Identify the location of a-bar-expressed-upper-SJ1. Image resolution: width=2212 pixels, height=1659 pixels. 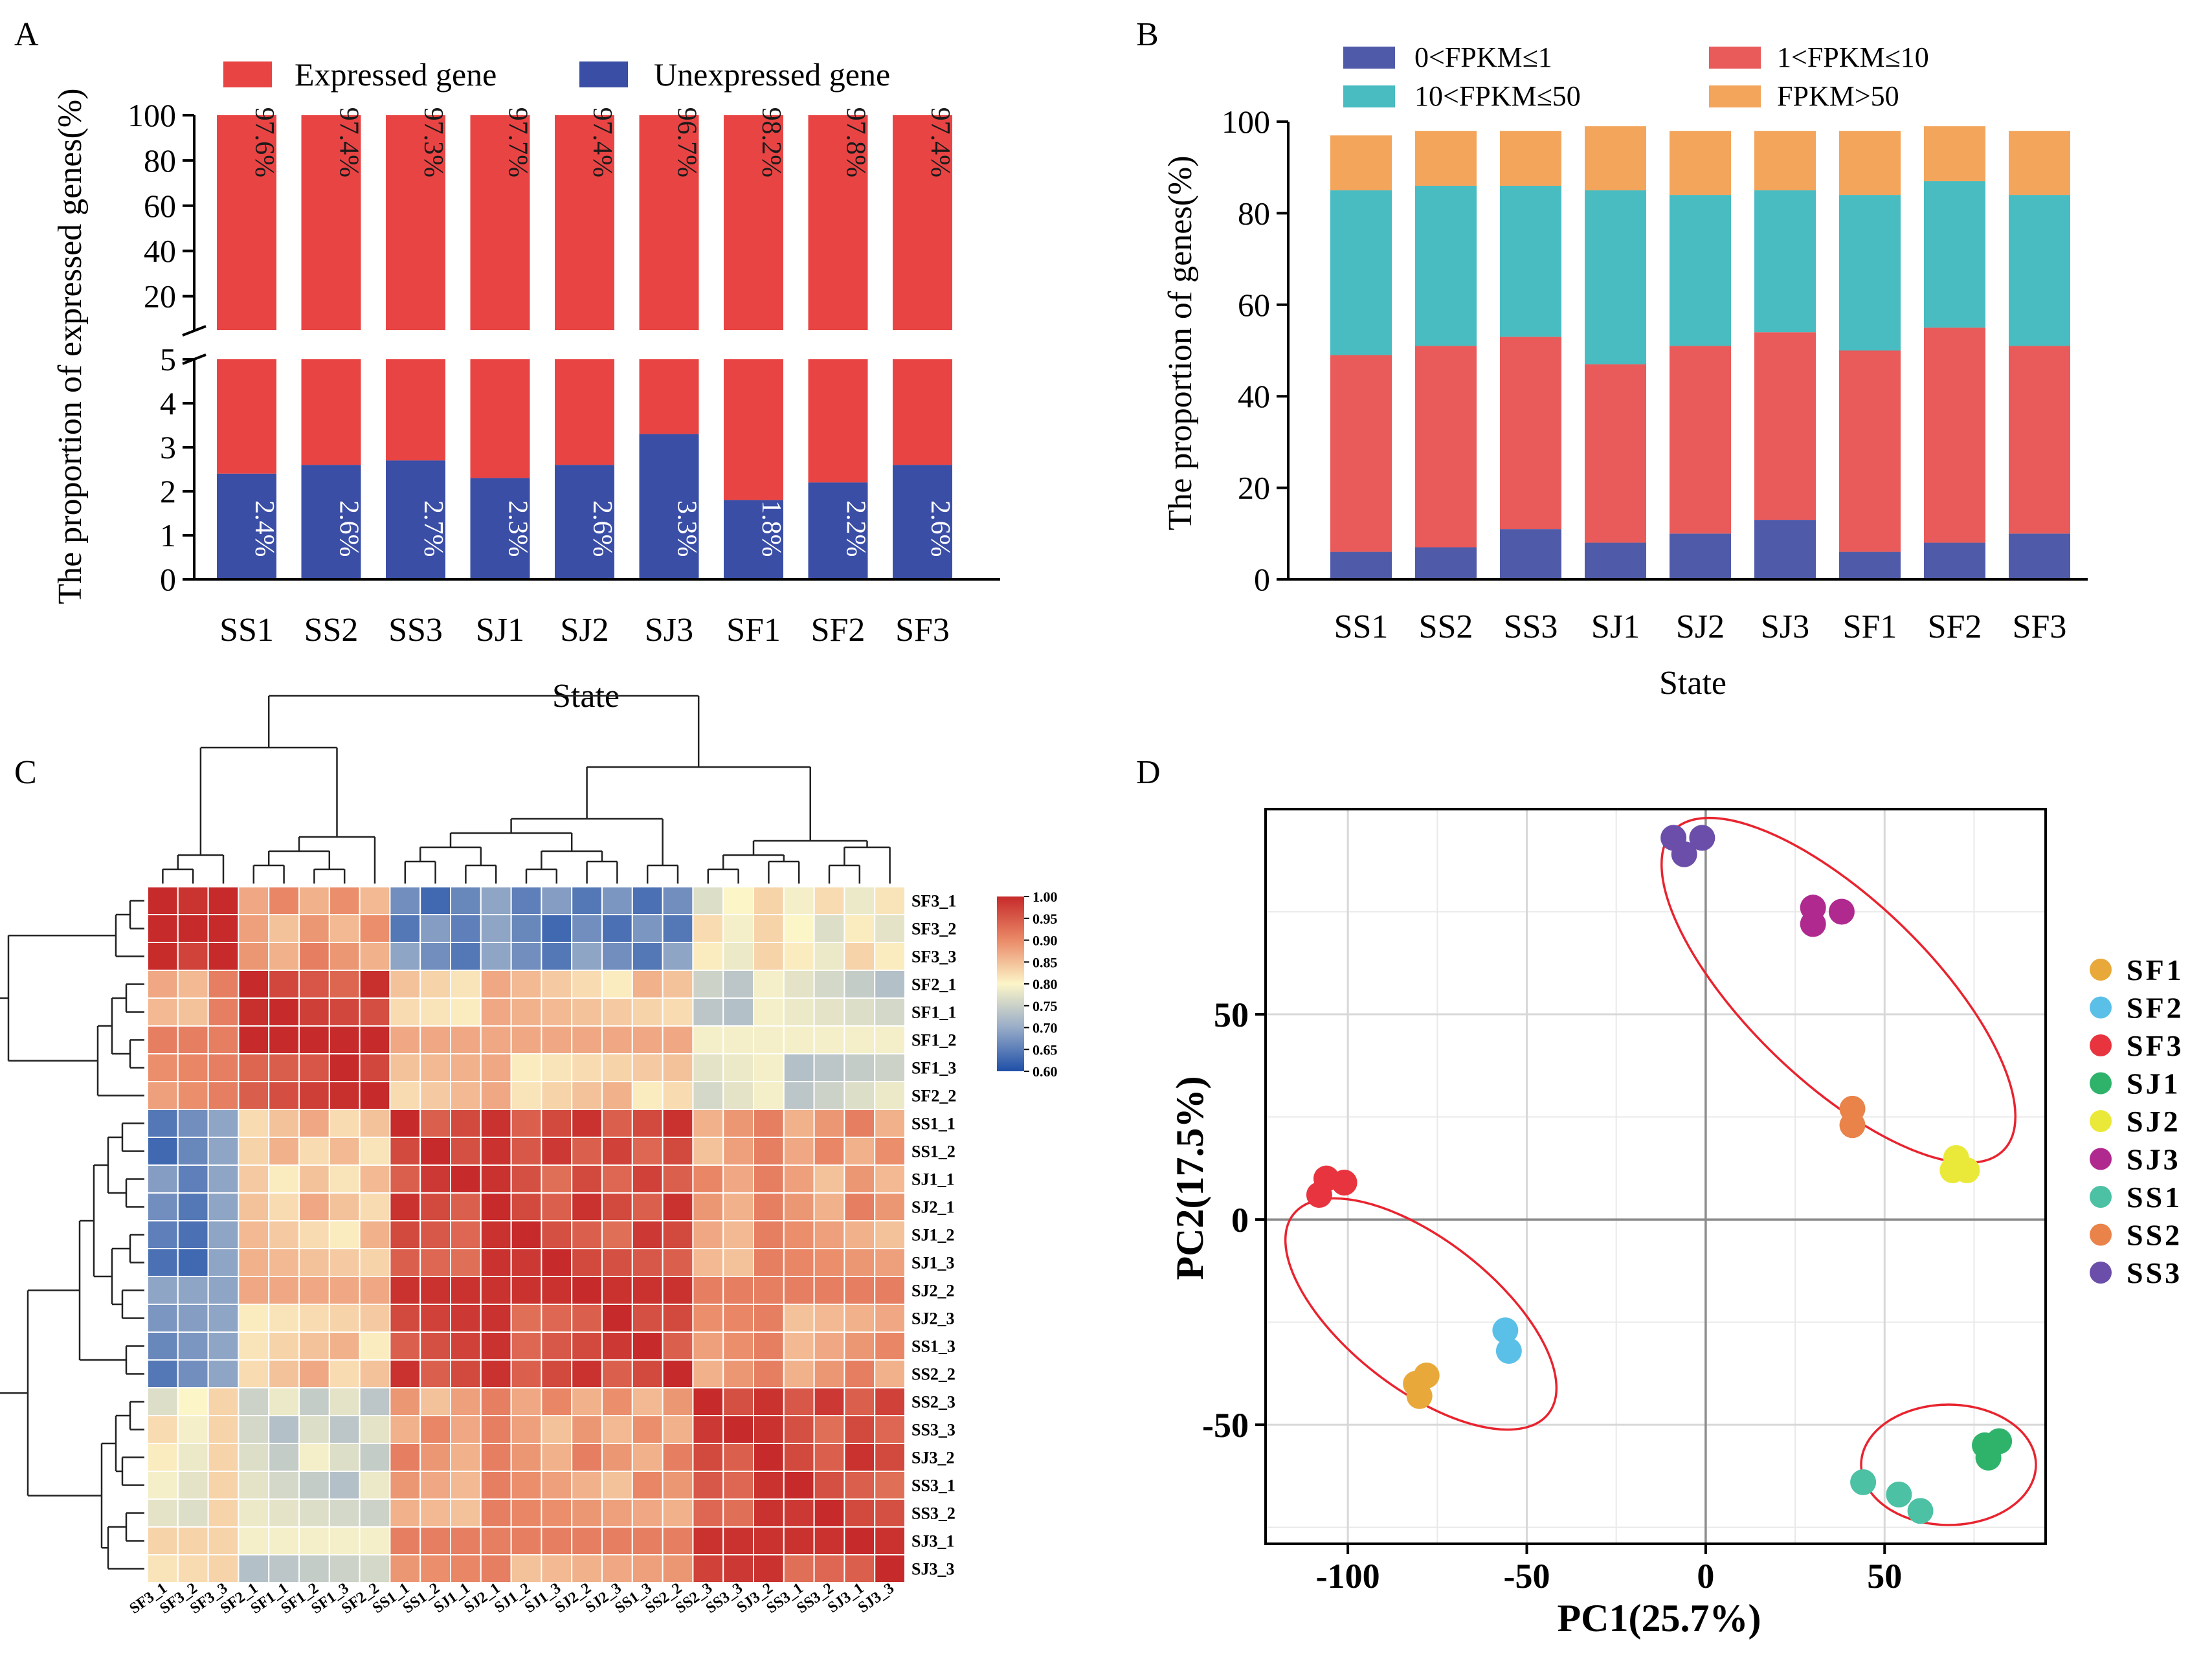
(500, 222).